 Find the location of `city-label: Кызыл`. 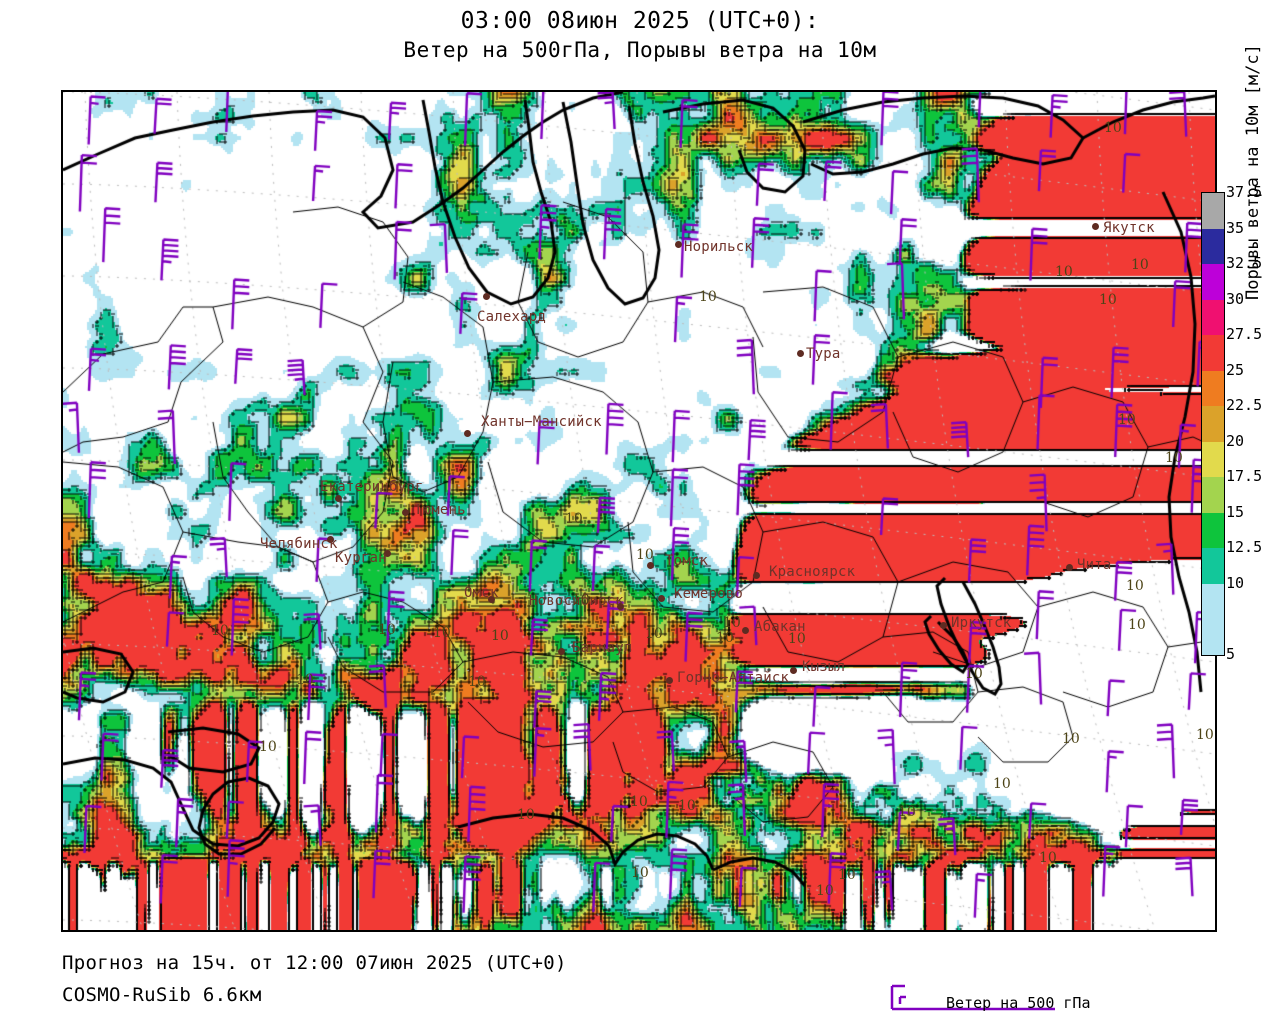

city-label: Кызыл is located at coordinates (824, 667).